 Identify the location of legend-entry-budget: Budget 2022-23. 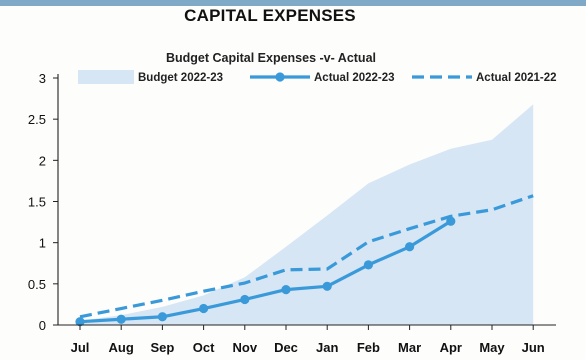
(150, 77).